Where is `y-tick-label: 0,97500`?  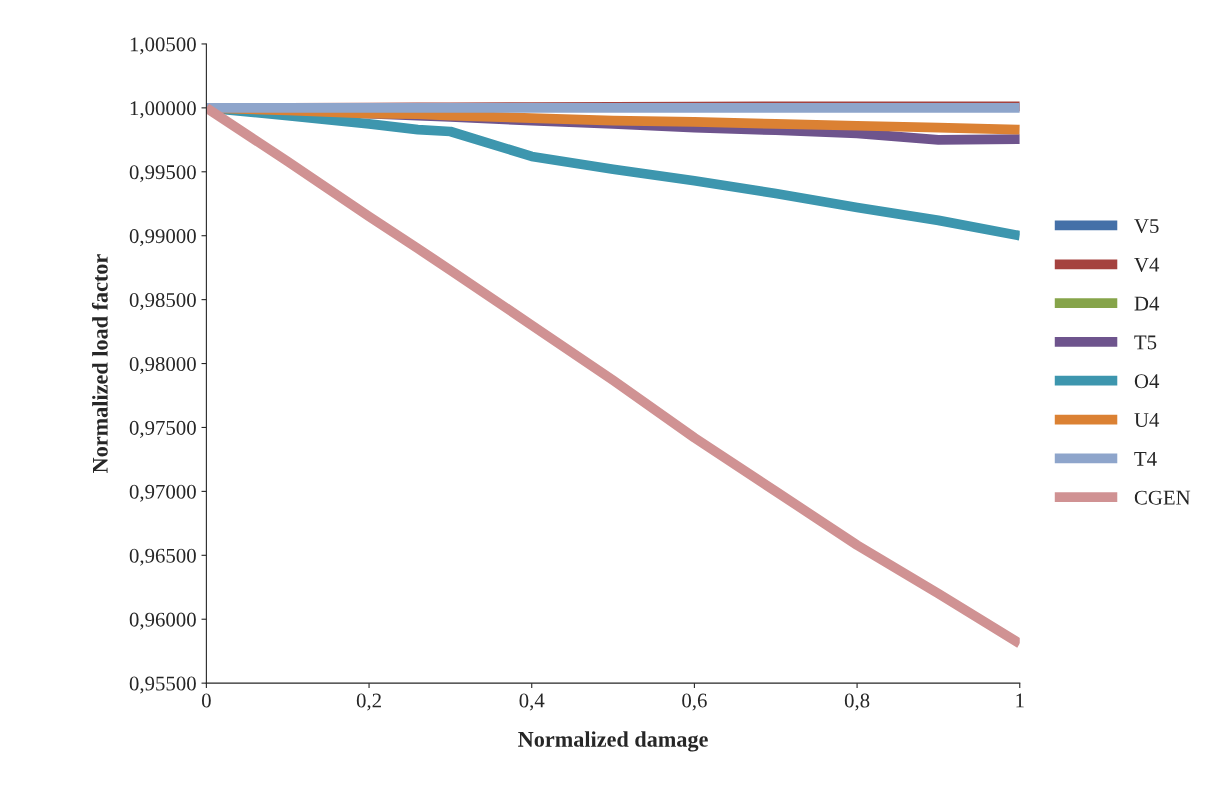
y-tick-label: 0,97500 is located at coordinates (162, 429).